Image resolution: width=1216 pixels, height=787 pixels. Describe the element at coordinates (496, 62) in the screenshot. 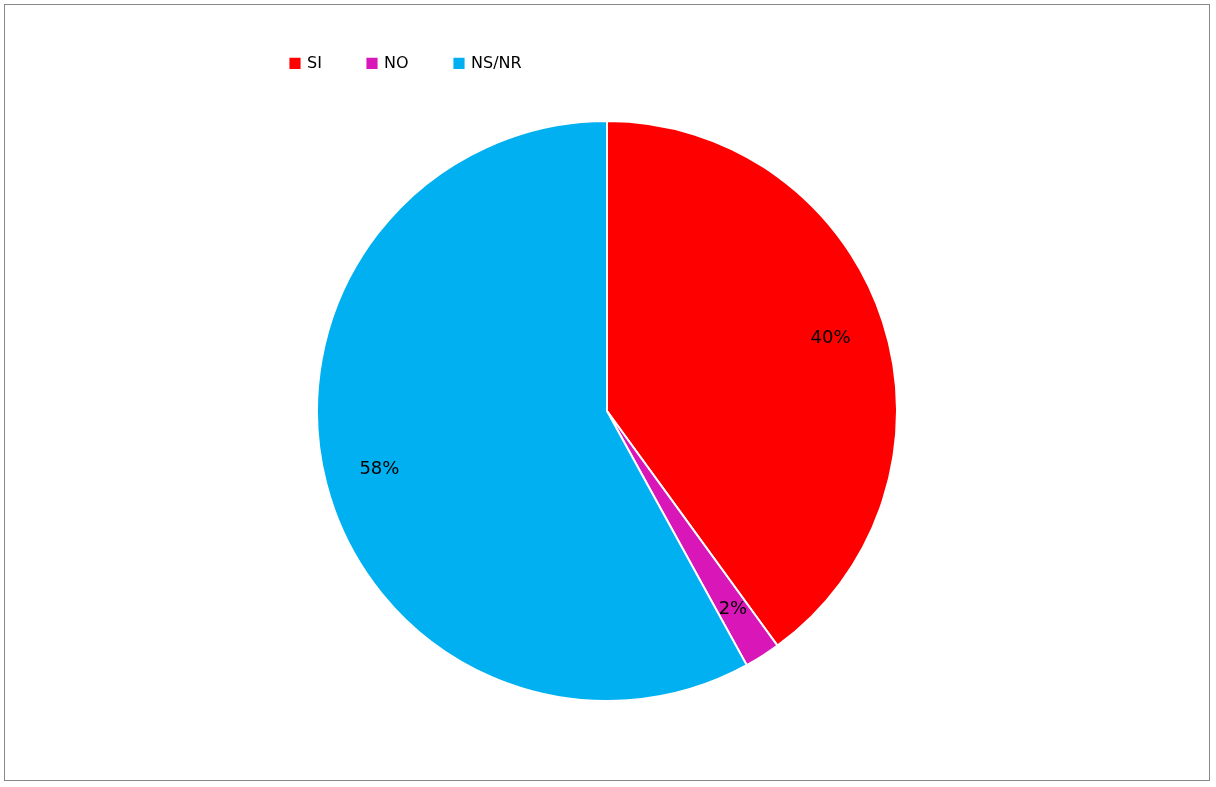

I see `legend-label: NS/NR` at that location.